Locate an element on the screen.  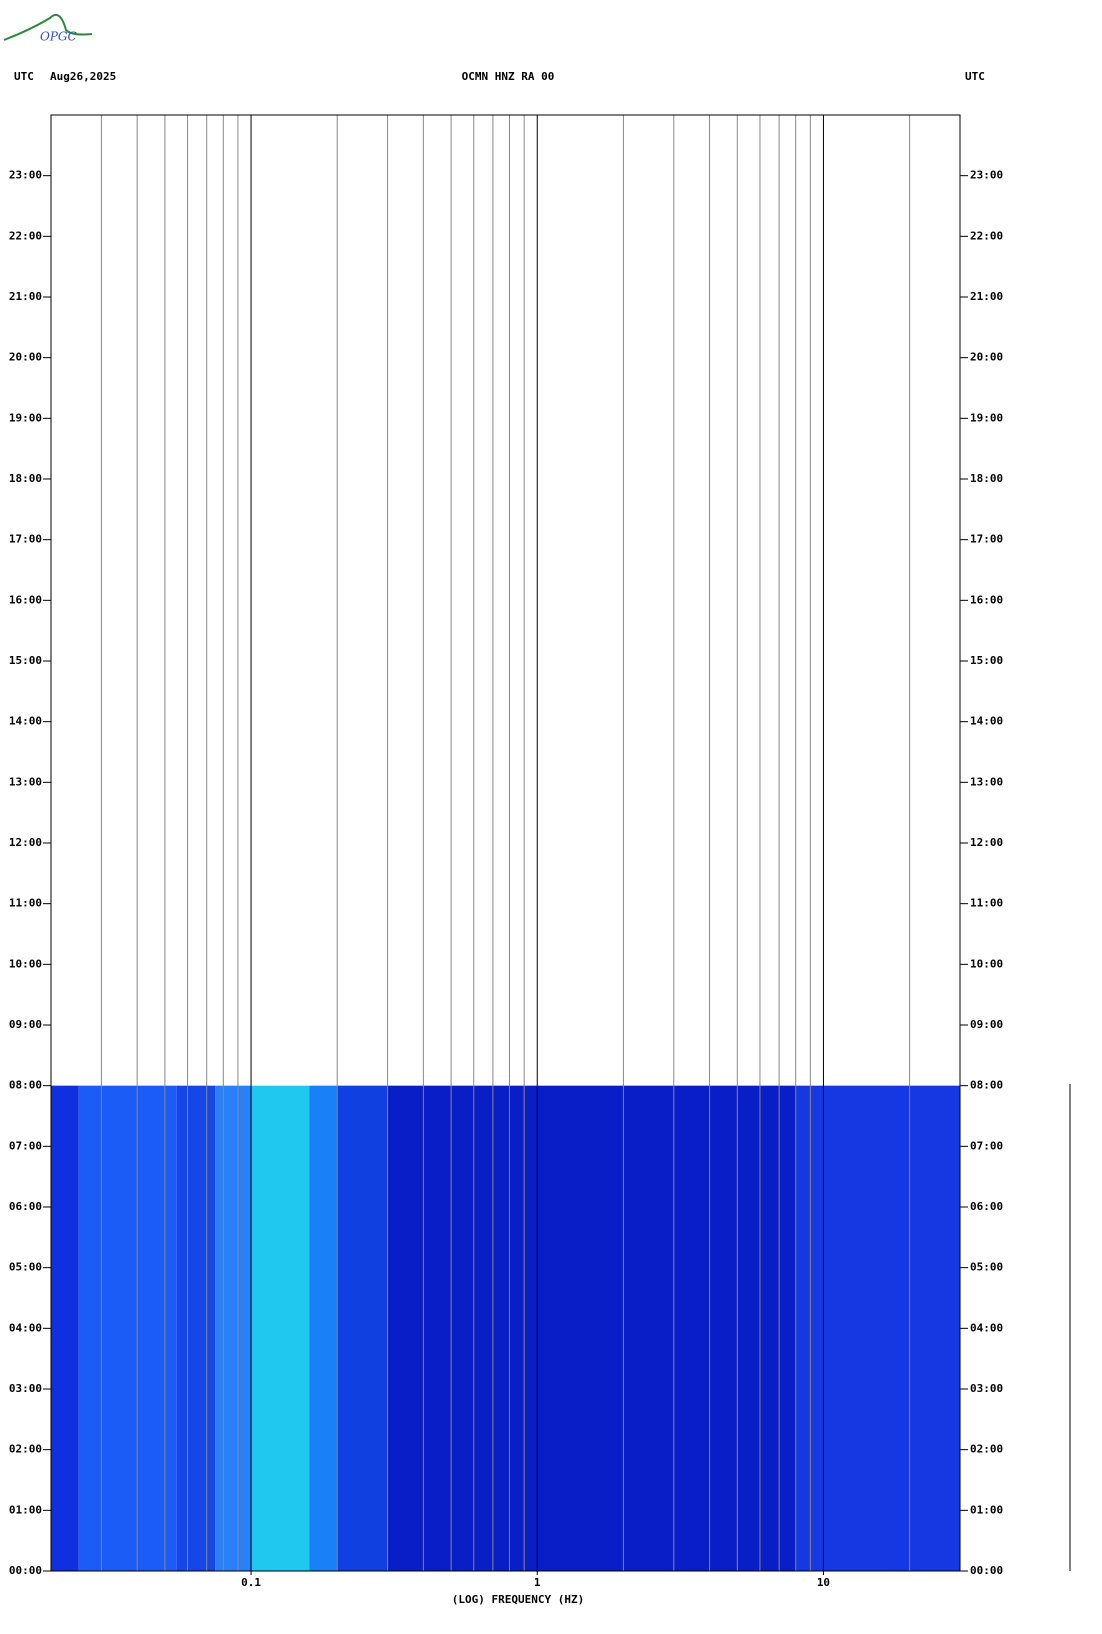
chart-title: OCMN HNZ RA 00 is located at coordinates (508, 76).